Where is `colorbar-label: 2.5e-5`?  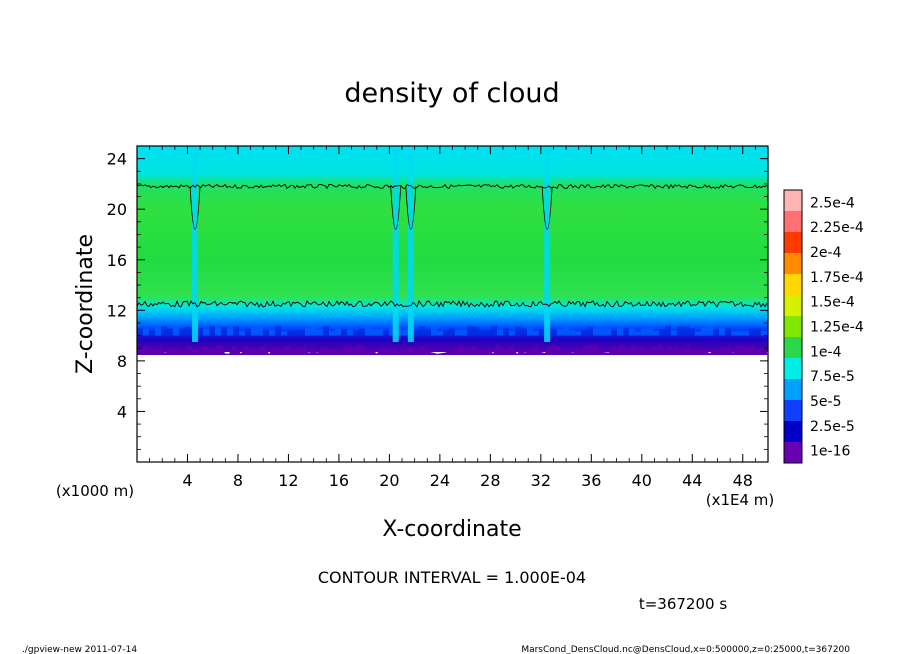 colorbar-label: 2.5e-5 is located at coordinates (832, 427).